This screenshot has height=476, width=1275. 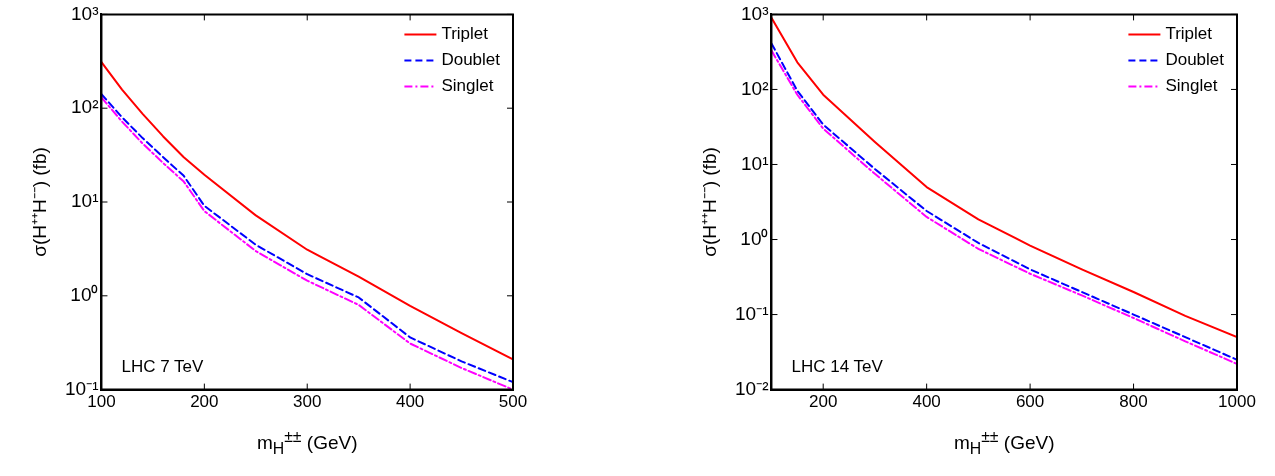 What do you see at coordinates (751, 313) in the screenshot?
I see `y-tick-label: 10⁻¹` at bounding box center [751, 313].